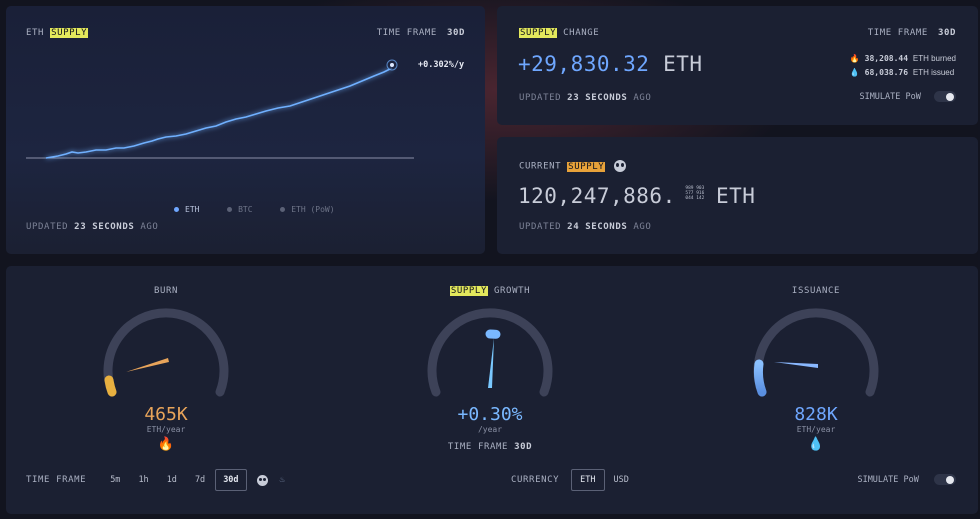  What do you see at coordinates (933, 72) in the screenshot?
I see `issued-label: ETH issued` at bounding box center [933, 72].